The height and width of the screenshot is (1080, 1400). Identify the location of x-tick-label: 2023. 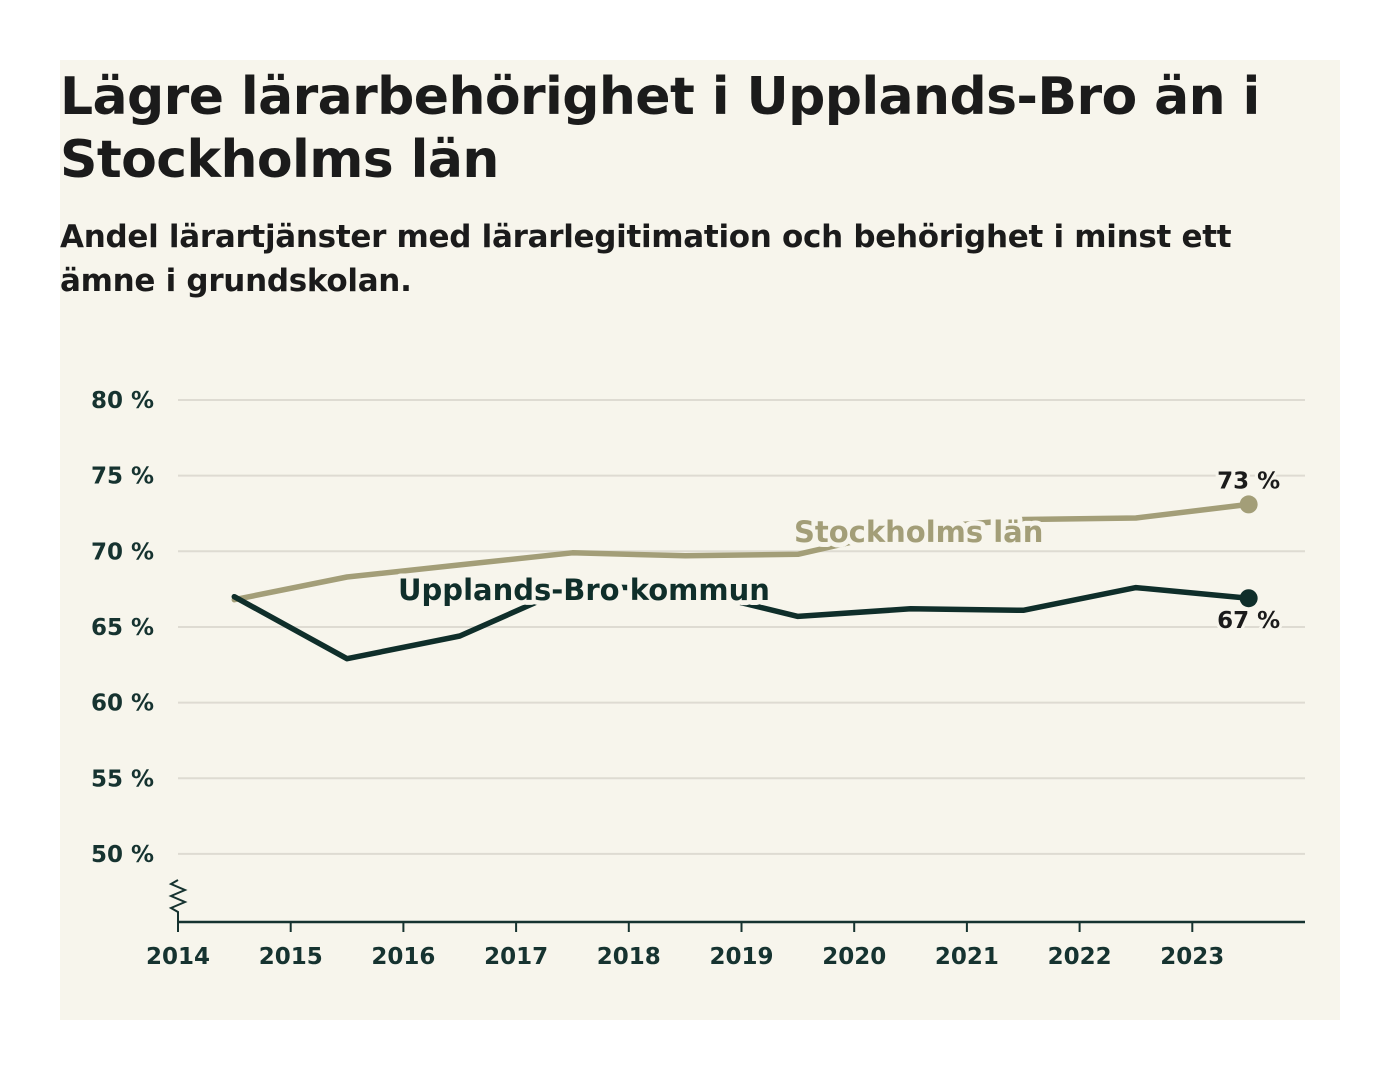
(1192, 957).